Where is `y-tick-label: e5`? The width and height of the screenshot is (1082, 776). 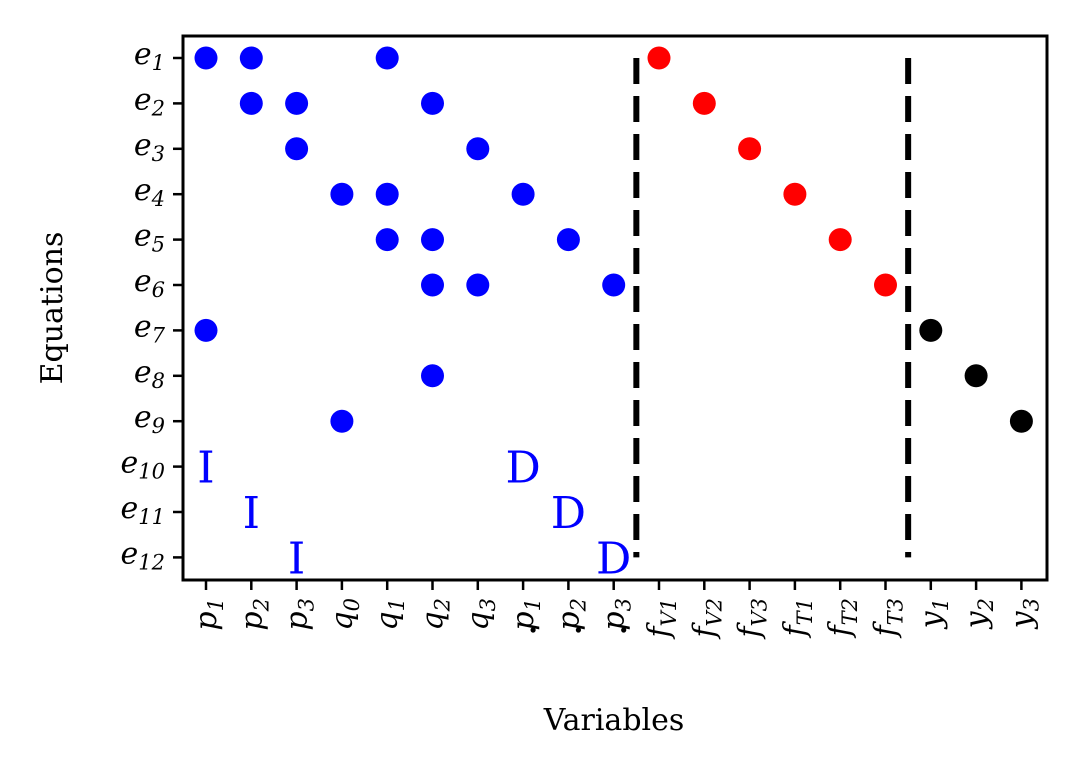
y-tick-label: e5 is located at coordinates (149, 238).